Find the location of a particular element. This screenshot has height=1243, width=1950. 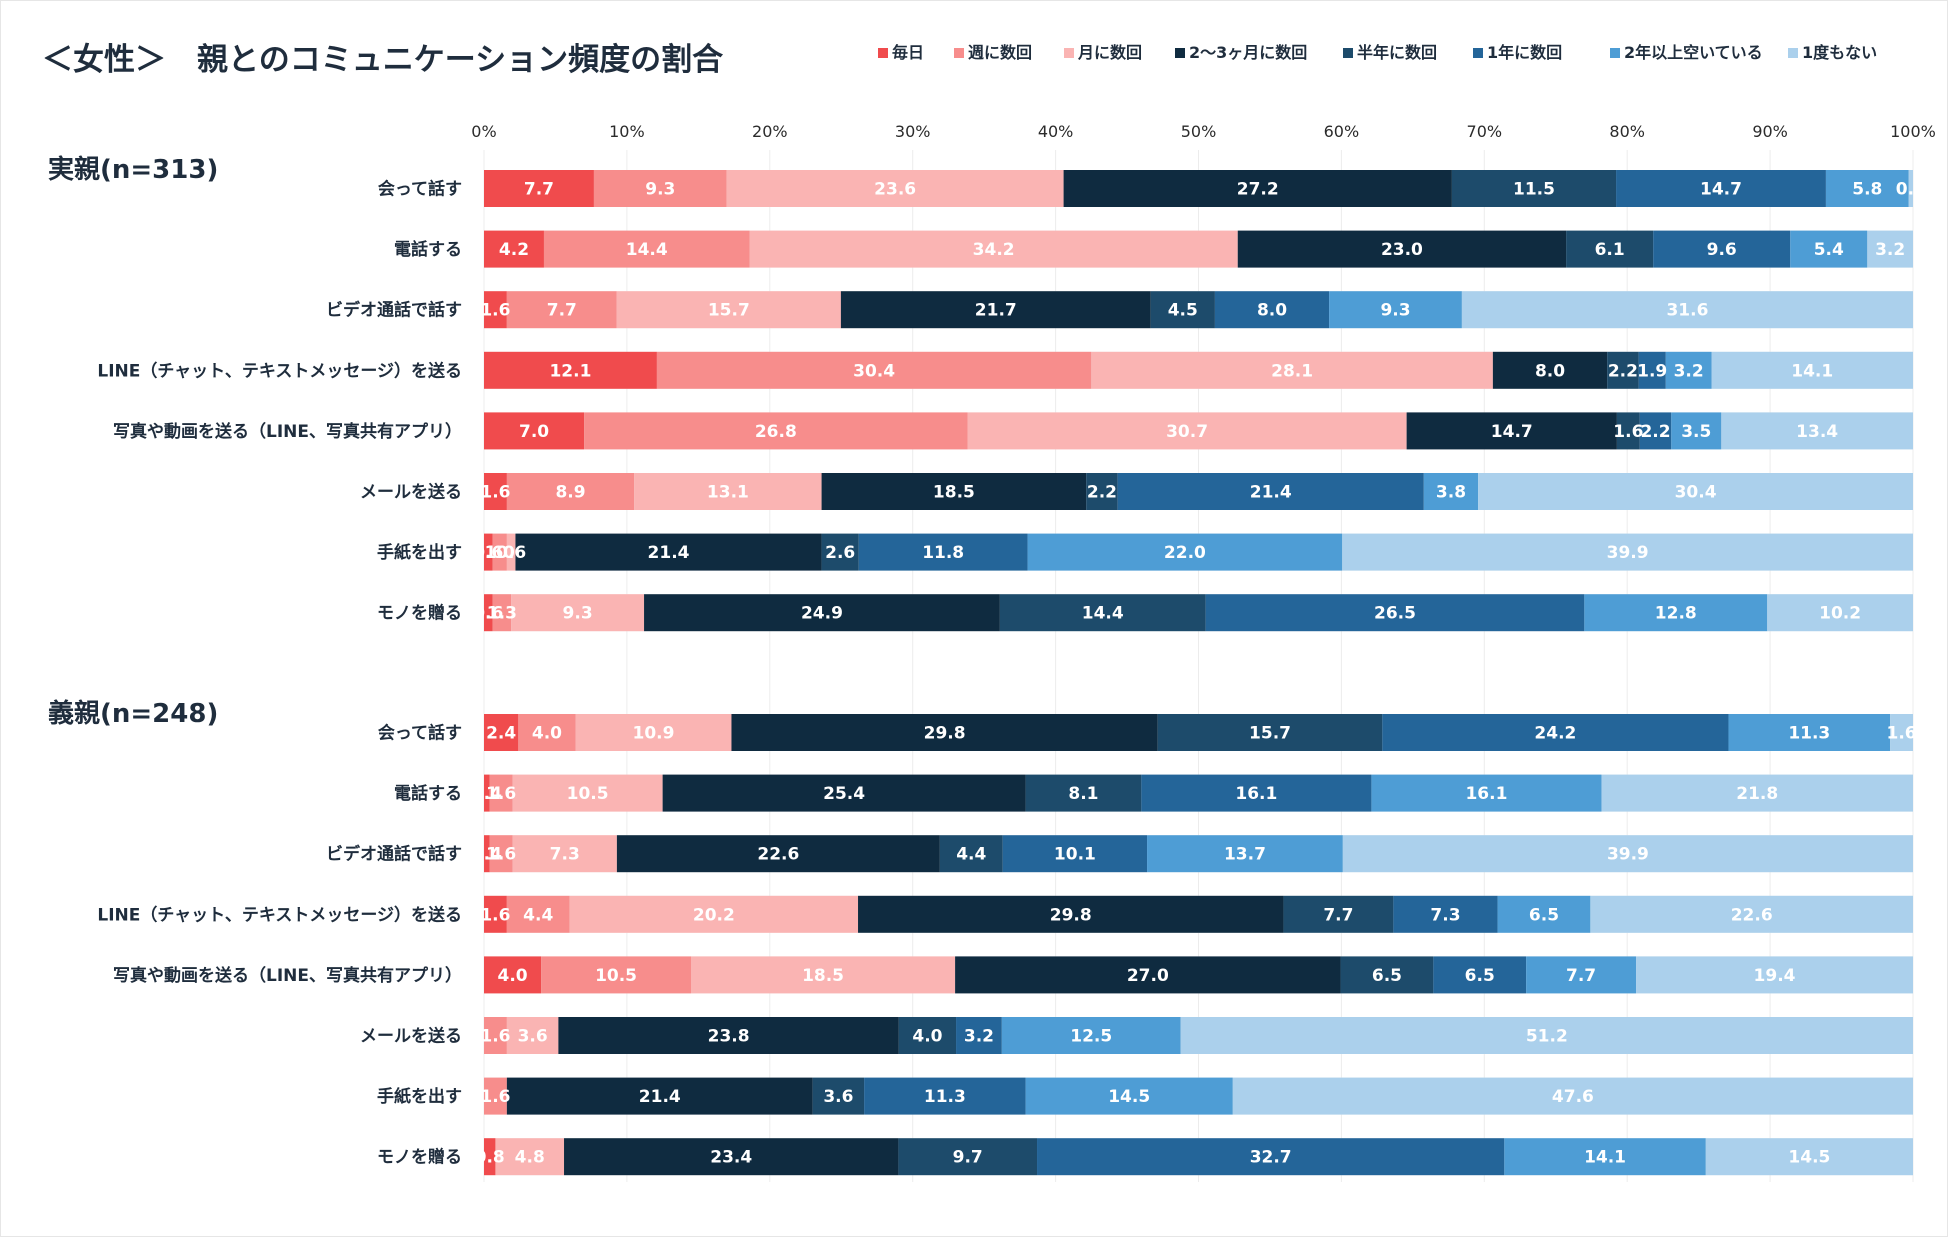

data-label: 4.2 is located at coordinates (514, 250).